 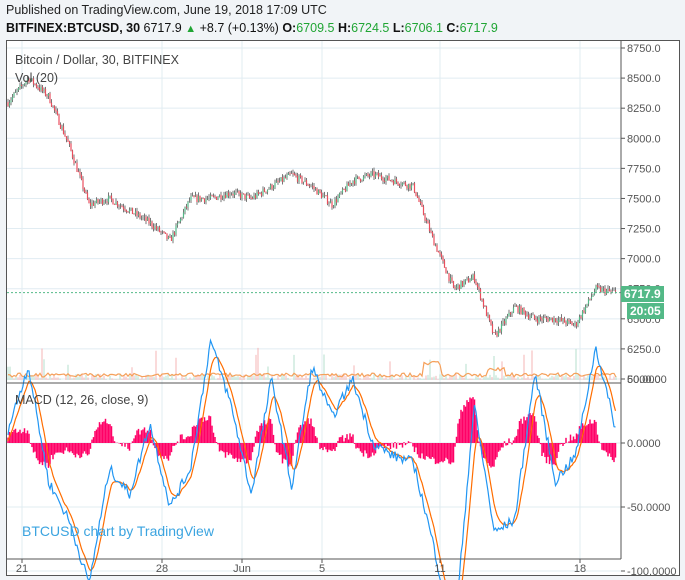 I want to click on svg-text: 8750.0, so click(x=644, y=49).